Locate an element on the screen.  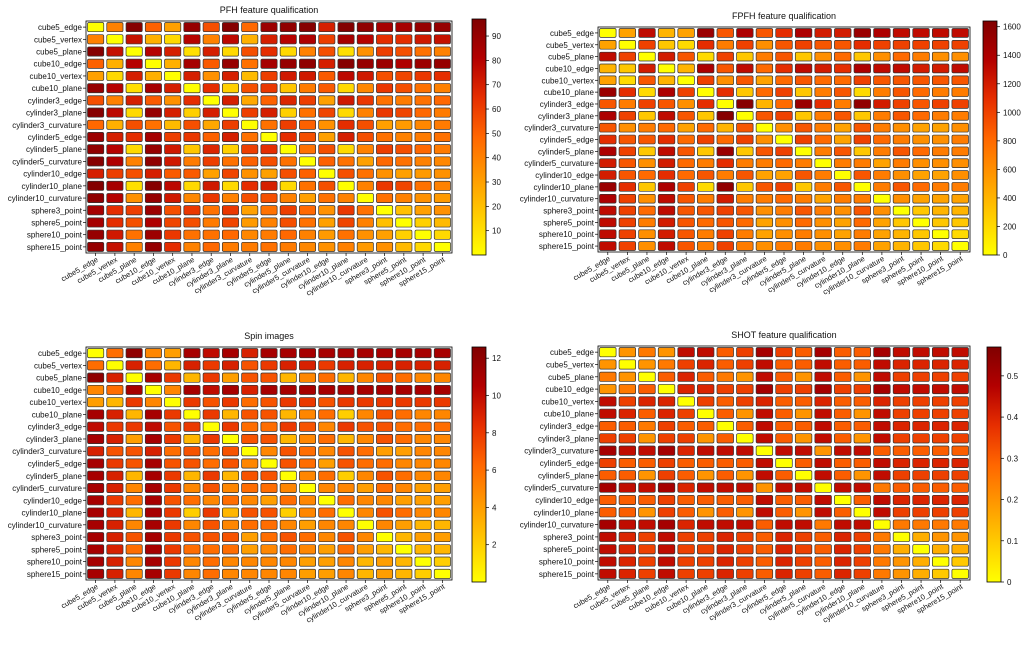
y-tick-label: cylinder3_plane is located at coordinates (566, 116).